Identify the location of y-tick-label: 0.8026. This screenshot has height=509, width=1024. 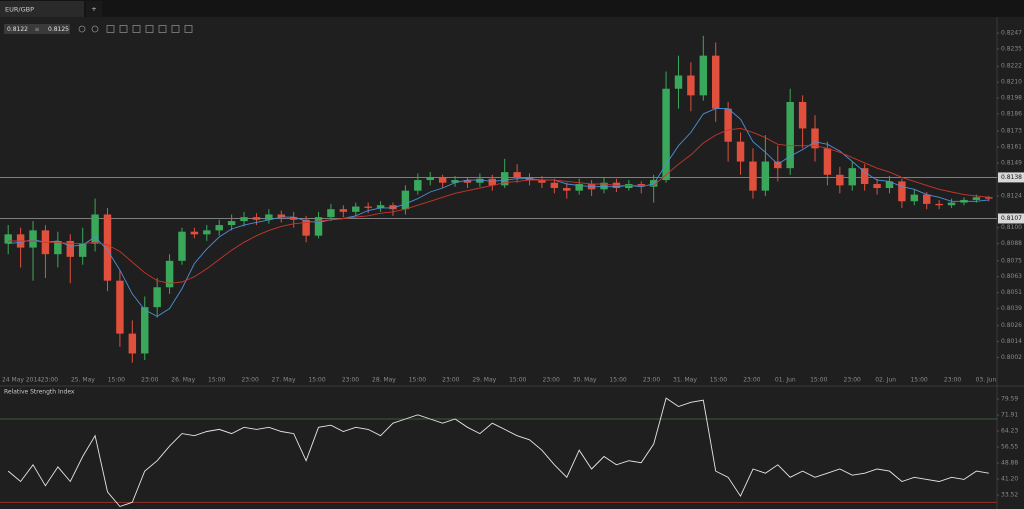
(1011, 325).